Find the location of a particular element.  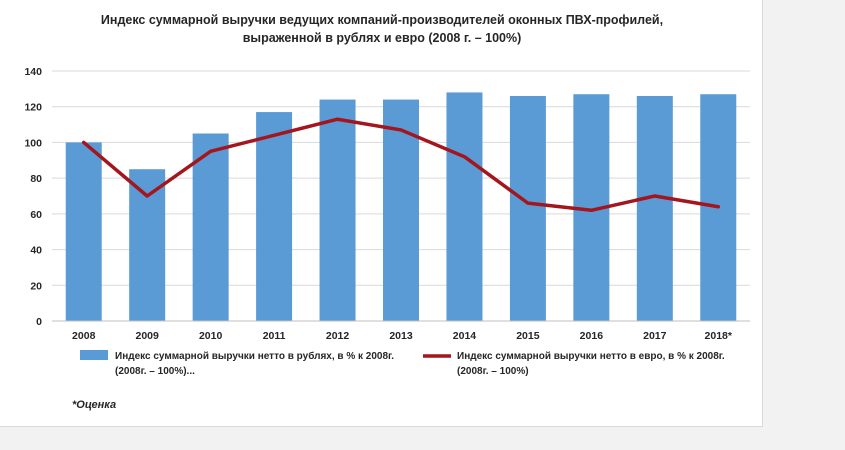

eur-point-2009 is located at coordinates (147, 196).